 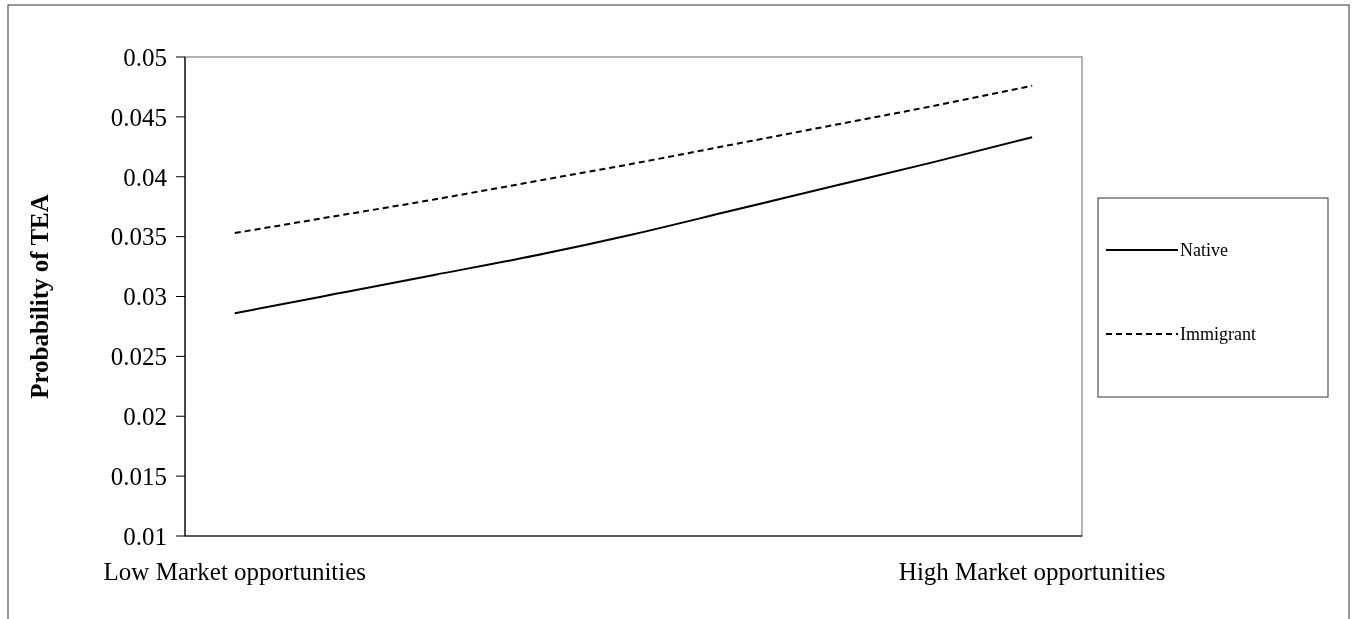 I want to click on y-tick-label: 0.05, so click(x=145, y=57).